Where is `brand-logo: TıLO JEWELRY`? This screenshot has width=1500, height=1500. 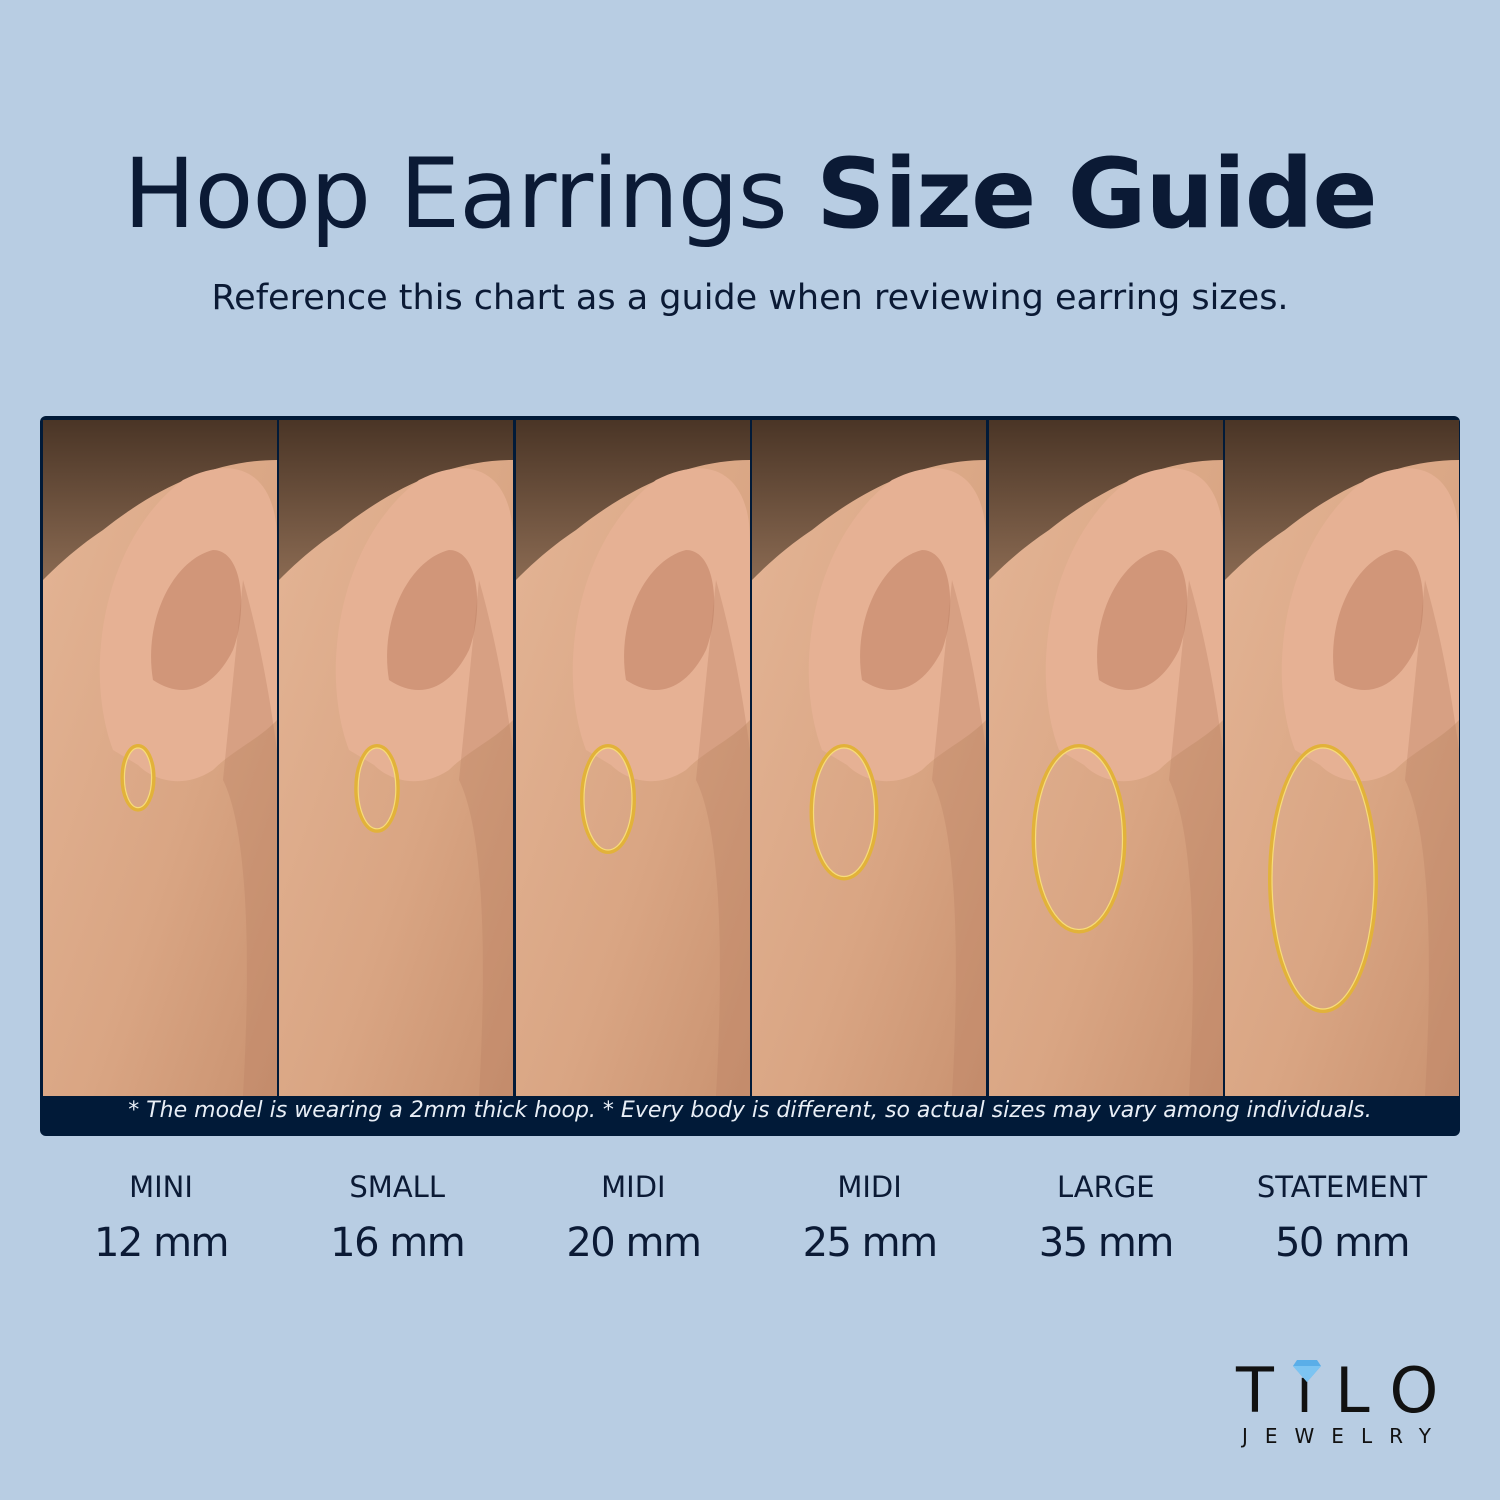 brand-logo: TıLO JEWELRY is located at coordinates (1348, 1401).